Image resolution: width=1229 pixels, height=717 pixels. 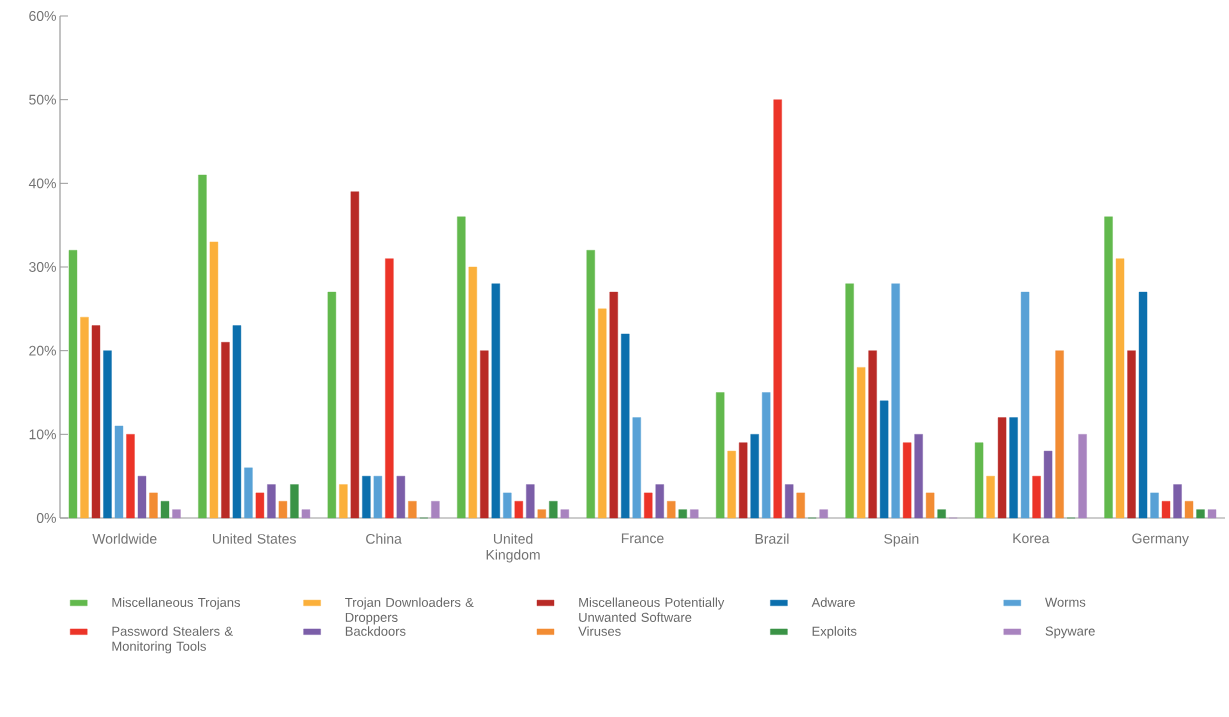 What do you see at coordinates (42, 183) in the screenshot?
I see `y-tick-label: 40%` at bounding box center [42, 183].